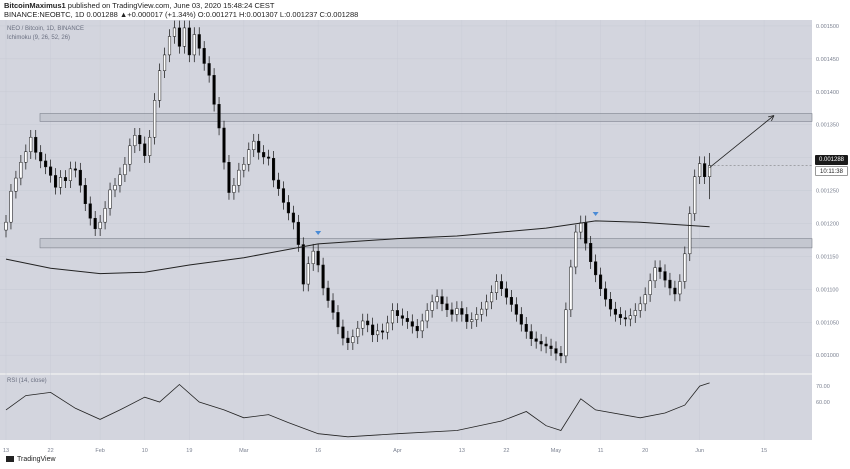  What do you see at coordinates (827, 356) in the screenshot?
I see `y-tick-label: 0.001000` at bounding box center [827, 356].